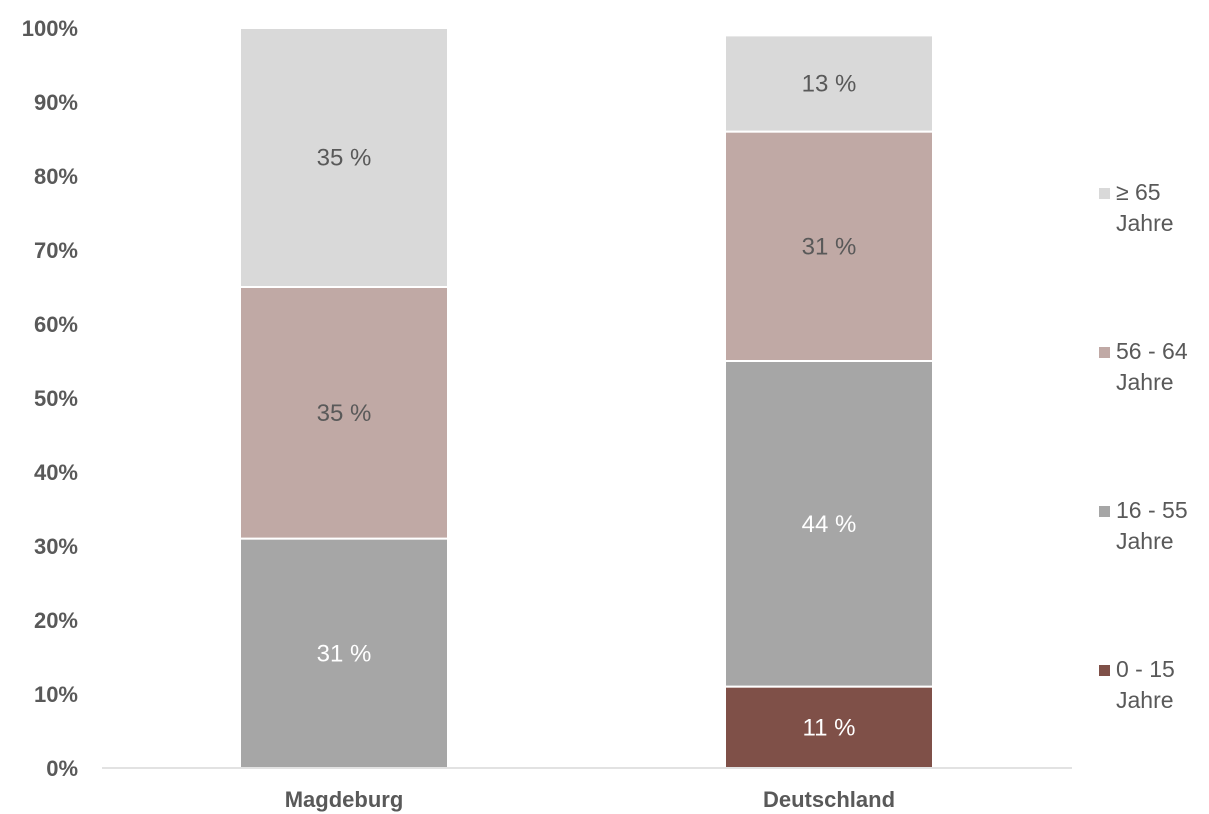 The height and width of the screenshot is (814, 1209). What do you see at coordinates (1152, 351) in the screenshot?
I see `legend-label: 56 - 64` at bounding box center [1152, 351].